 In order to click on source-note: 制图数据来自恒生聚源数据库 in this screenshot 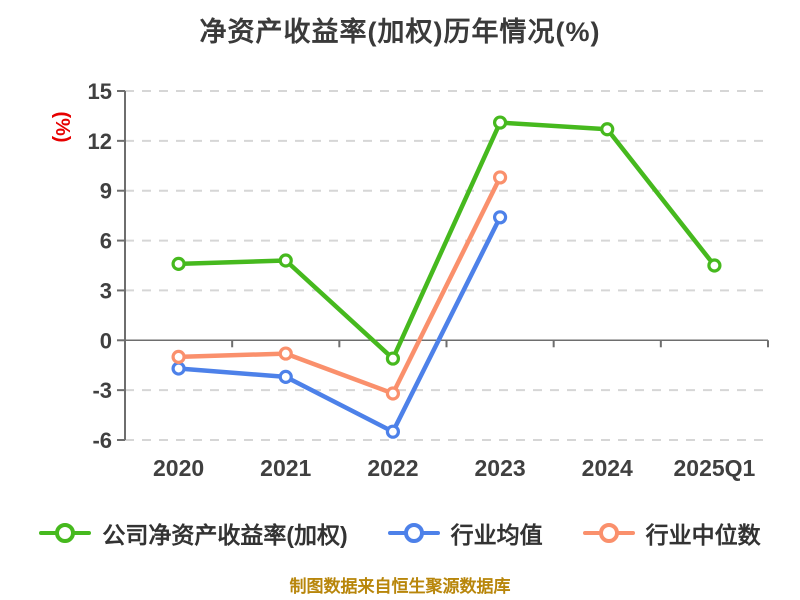, I will do `click(400, 586)`.